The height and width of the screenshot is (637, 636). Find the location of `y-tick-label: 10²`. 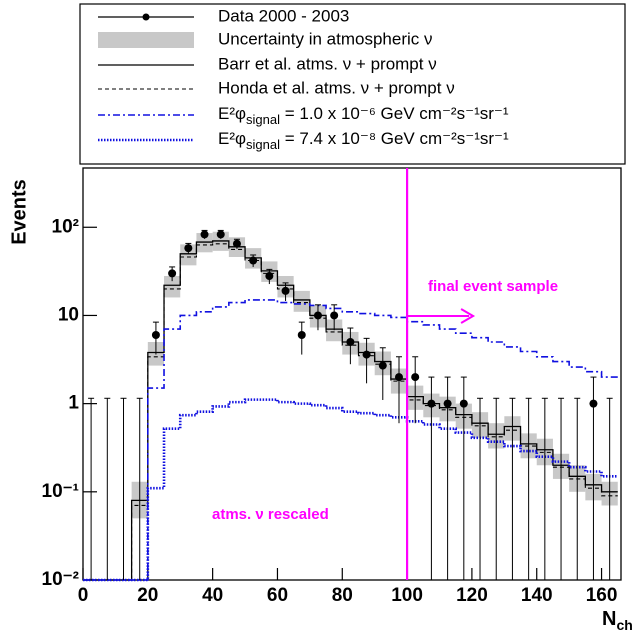

y-tick-label: 10² is located at coordinates (65, 226).